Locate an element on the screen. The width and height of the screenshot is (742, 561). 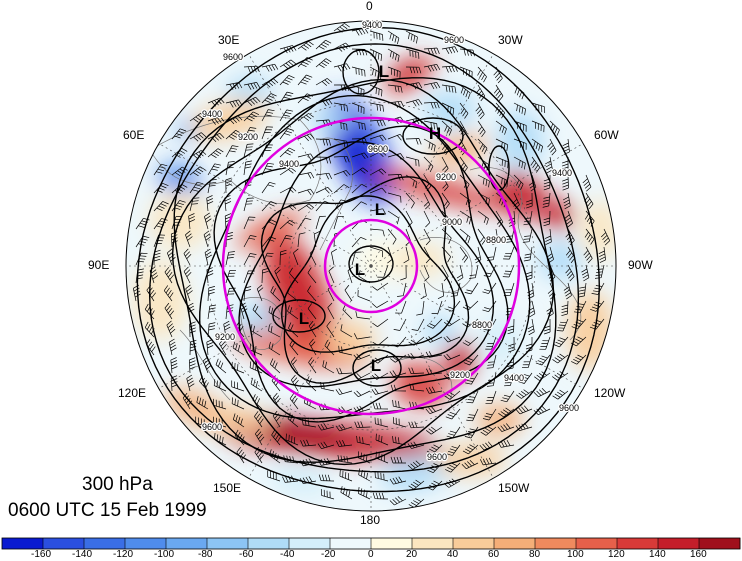
colorbar-bin is located at coordinates (146, 543).